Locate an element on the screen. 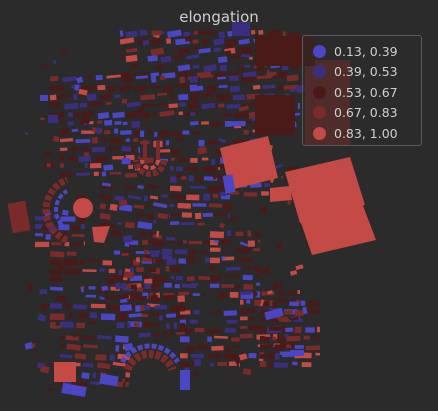  legend-item: 0.39, 0.53 is located at coordinates (362, 72).